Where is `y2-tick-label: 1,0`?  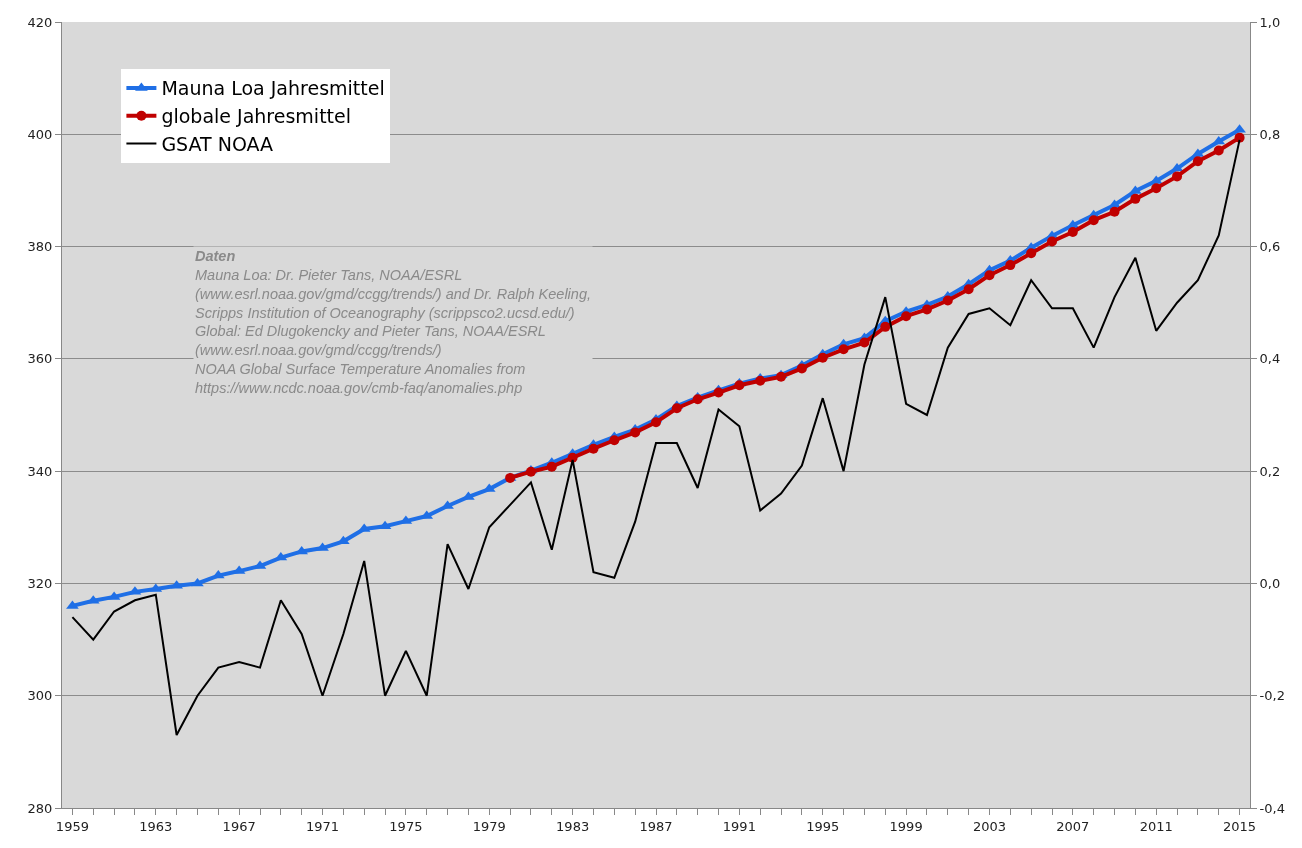 y2-tick-label: 1,0 is located at coordinates (1270, 22).